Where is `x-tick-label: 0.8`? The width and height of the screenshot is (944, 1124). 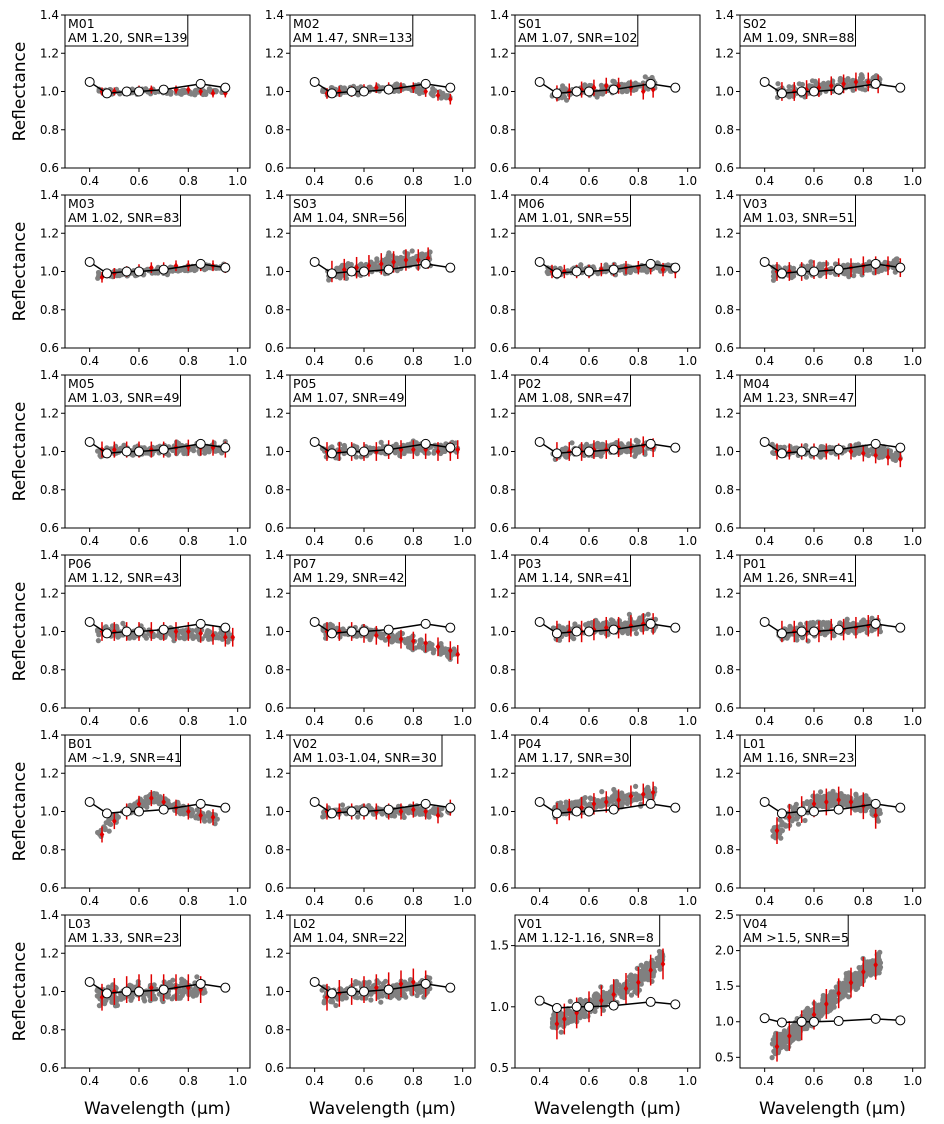
x-tick-label: 0.8 is located at coordinates (188, 361).